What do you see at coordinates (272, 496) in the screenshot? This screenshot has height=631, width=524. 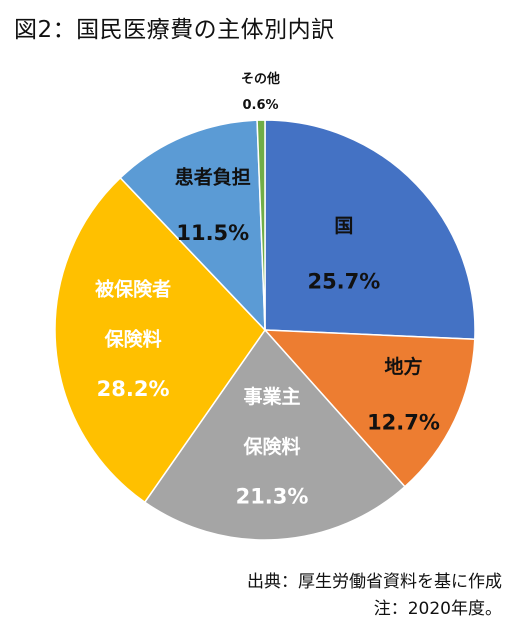 I see `slice-value-label-2: 21.3%` at bounding box center [272, 496].